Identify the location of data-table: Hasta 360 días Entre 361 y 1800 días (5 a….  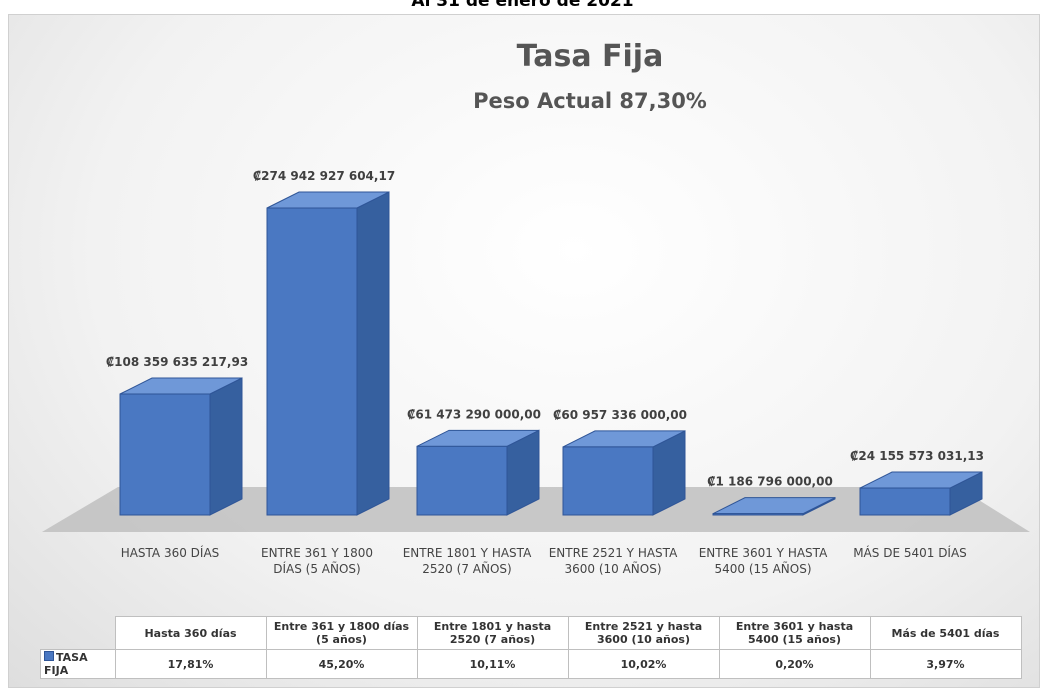
(531, 647).